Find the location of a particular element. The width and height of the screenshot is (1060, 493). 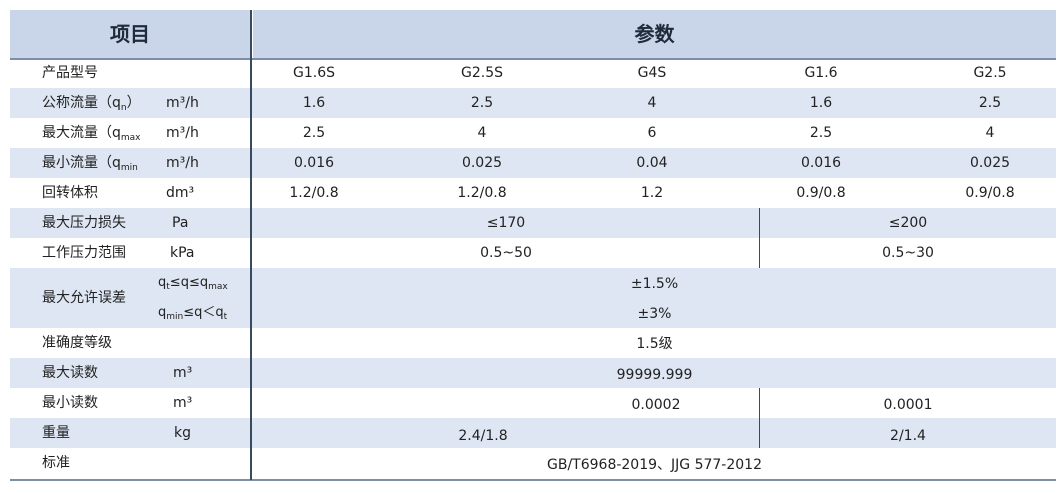

merged-value-cell: ≤200 is located at coordinates (908, 223).